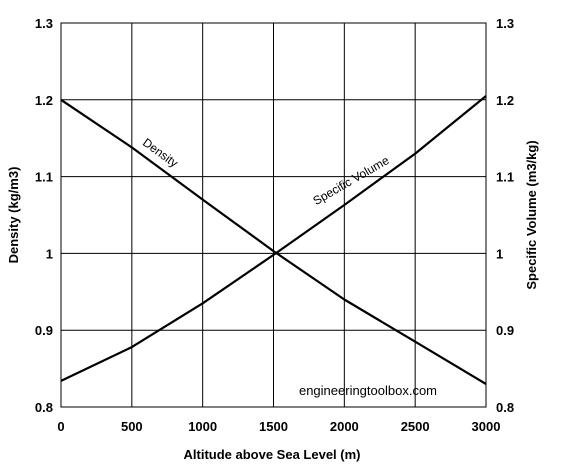 The height and width of the screenshot is (471, 563). I want to click on x-tick-label: 2500, so click(415, 426).